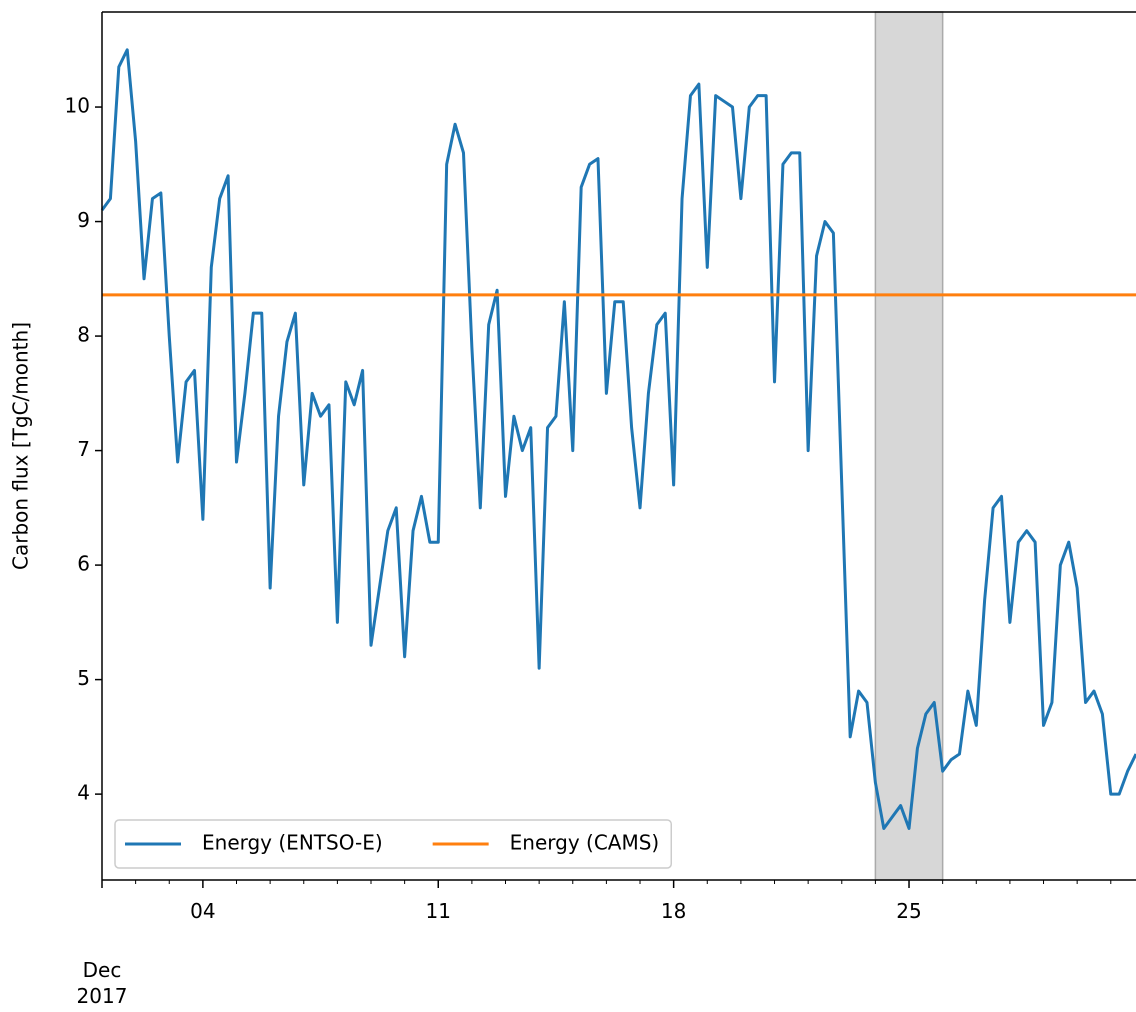 Image resolution: width=1136 pixels, height=1012 pixels. I want to click on x-tick-label: 11, so click(438, 911).